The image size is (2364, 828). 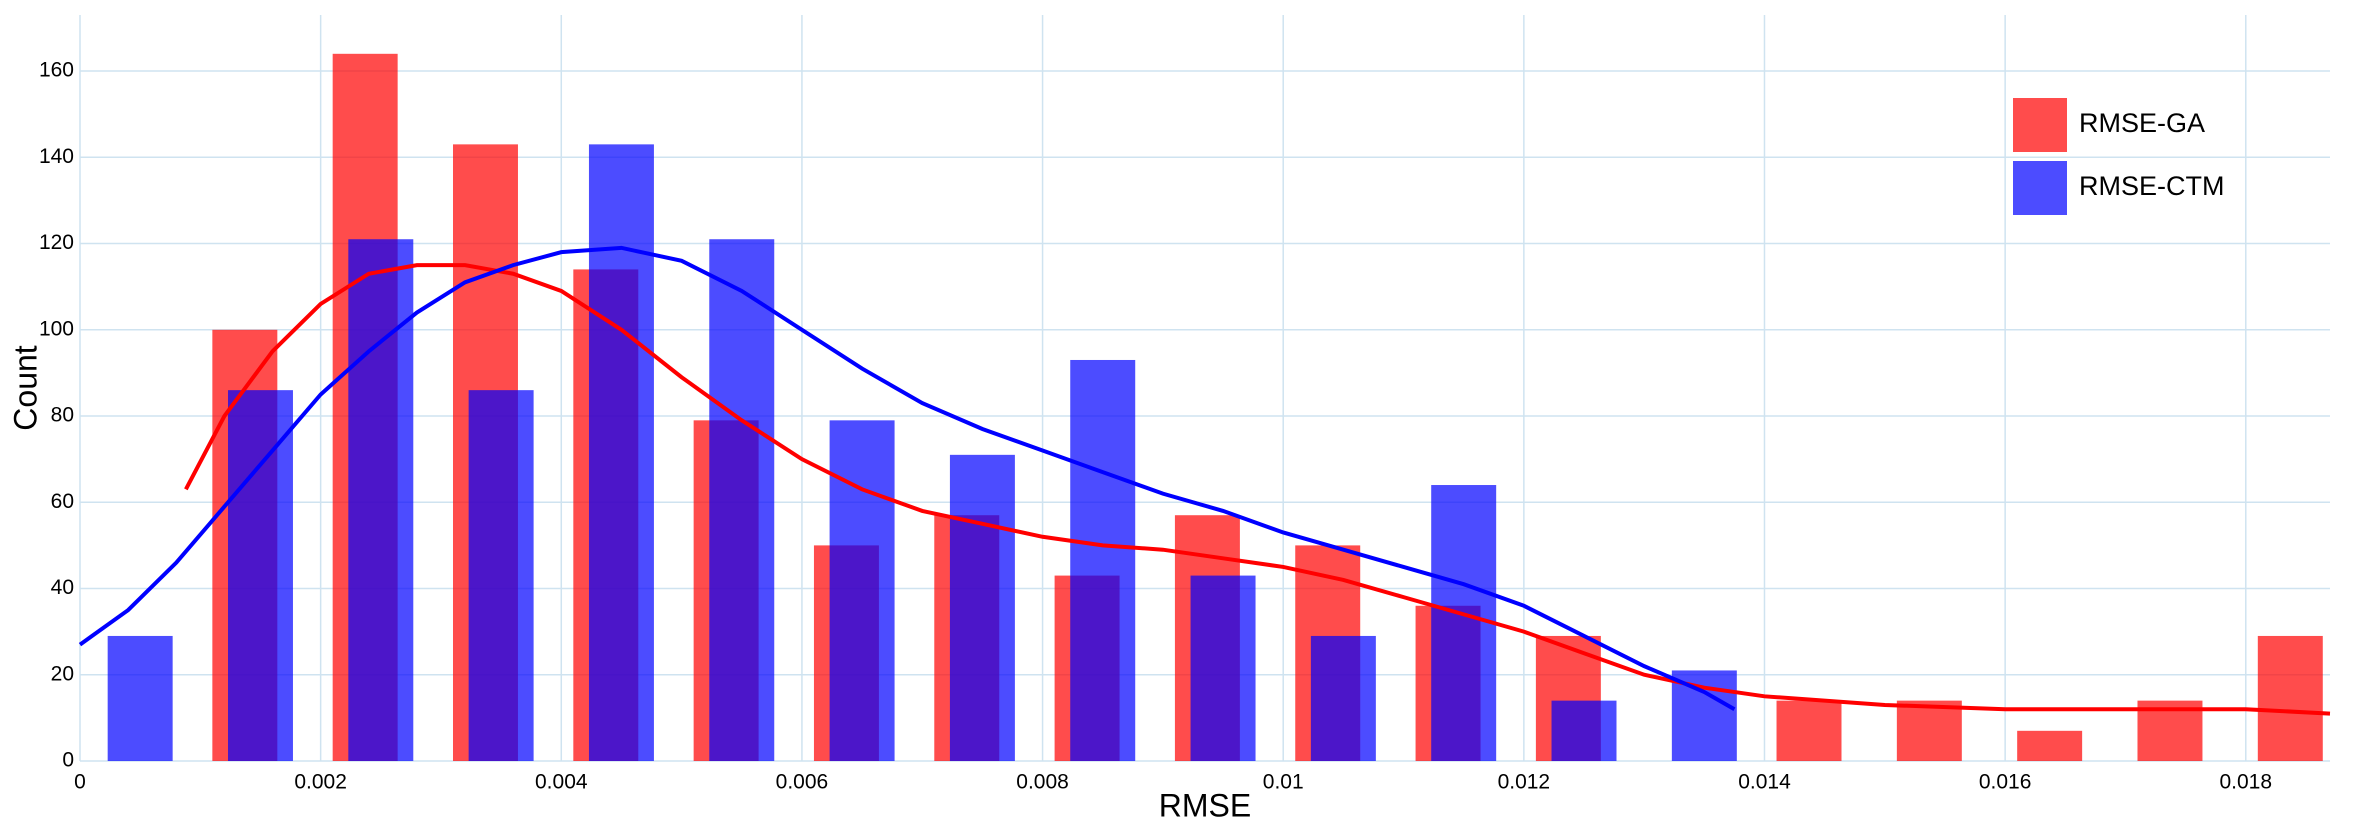 I want to click on x-tick-label: 0.01, so click(x=1283, y=782).